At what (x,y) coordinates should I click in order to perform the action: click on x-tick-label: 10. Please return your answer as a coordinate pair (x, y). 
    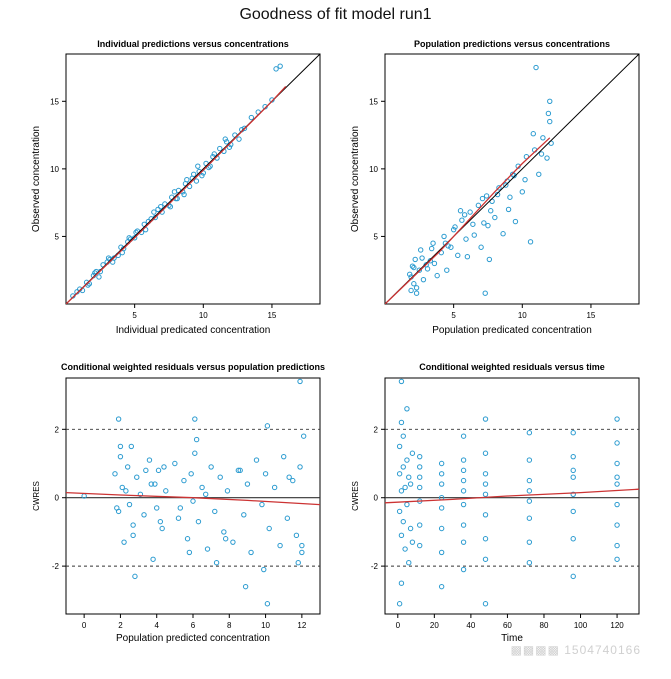
    Looking at the image, I should click on (522, 315).